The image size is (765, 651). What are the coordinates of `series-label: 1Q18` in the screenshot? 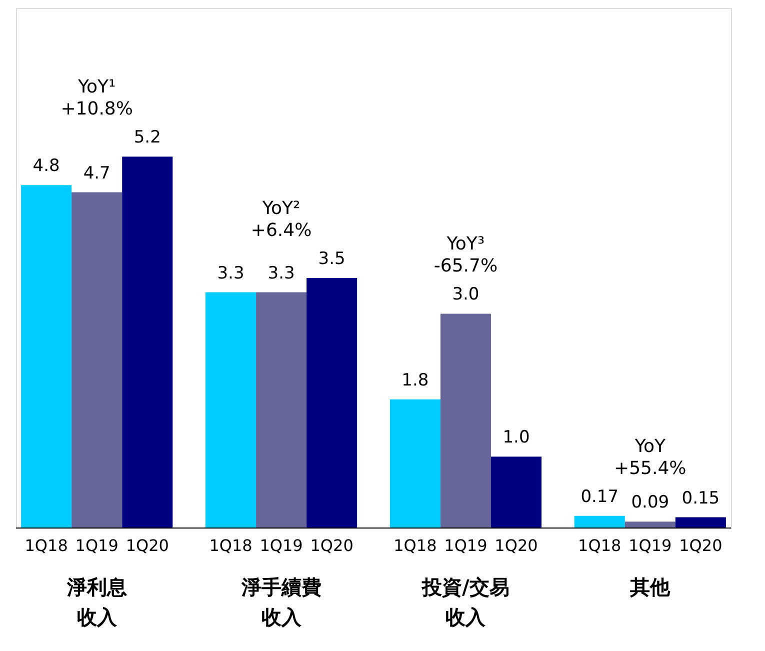 It's located at (46, 545).